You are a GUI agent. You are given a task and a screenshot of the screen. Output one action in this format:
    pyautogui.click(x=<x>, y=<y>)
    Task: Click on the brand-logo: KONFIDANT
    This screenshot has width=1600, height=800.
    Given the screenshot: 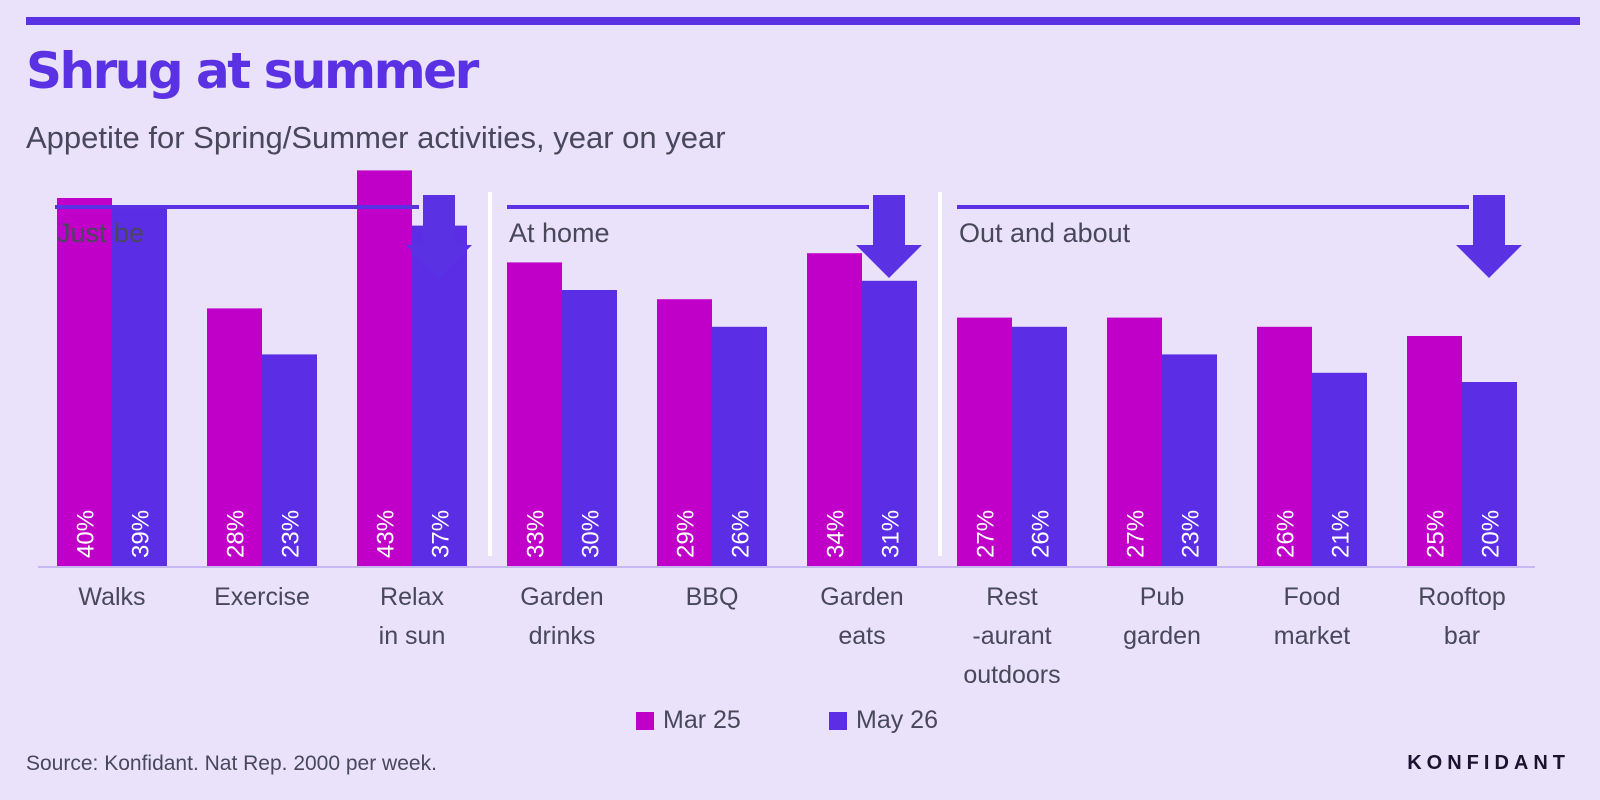 What is the action you would take?
    pyautogui.click(x=1488, y=763)
    